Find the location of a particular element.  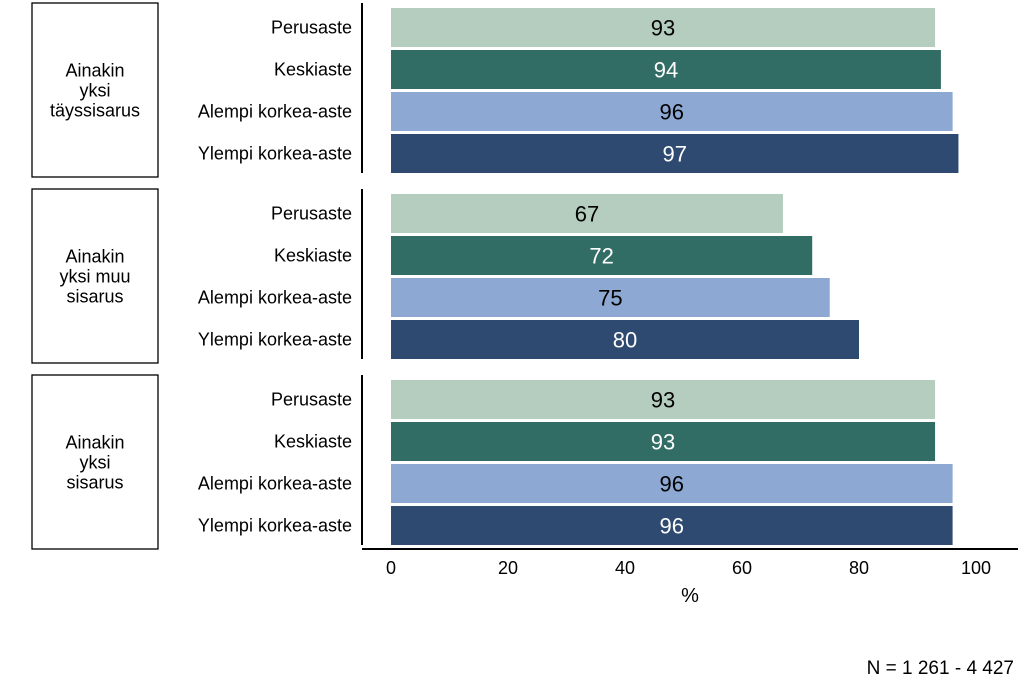

x-tick-label: 40 is located at coordinates (625, 568).